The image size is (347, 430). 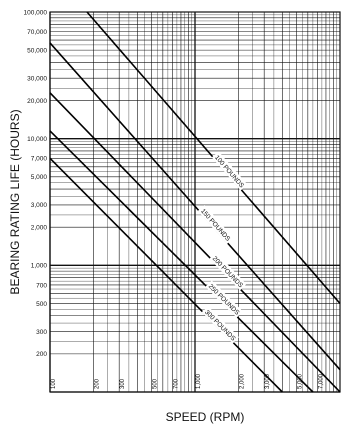 What do you see at coordinates (39, 228) in the screenshot?
I see `y-tick-label: 2,000` at bounding box center [39, 228].